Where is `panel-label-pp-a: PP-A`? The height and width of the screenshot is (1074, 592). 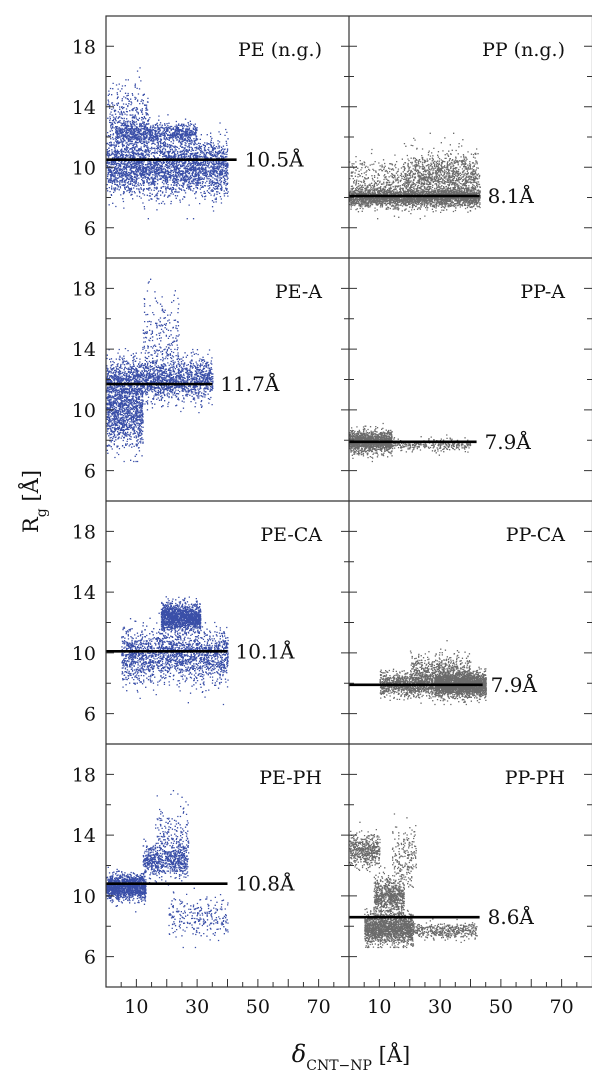
panel-label-pp-a: PP-A is located at coordinates (542, 292).